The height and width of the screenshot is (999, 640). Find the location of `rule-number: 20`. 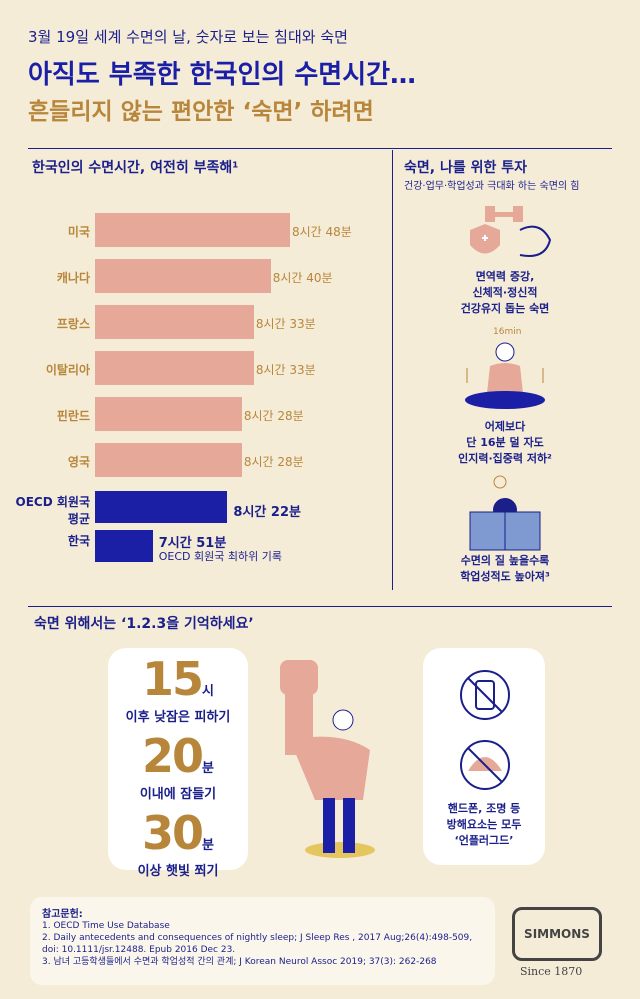

rule-number: 20 is located at coordinates (173, 756).